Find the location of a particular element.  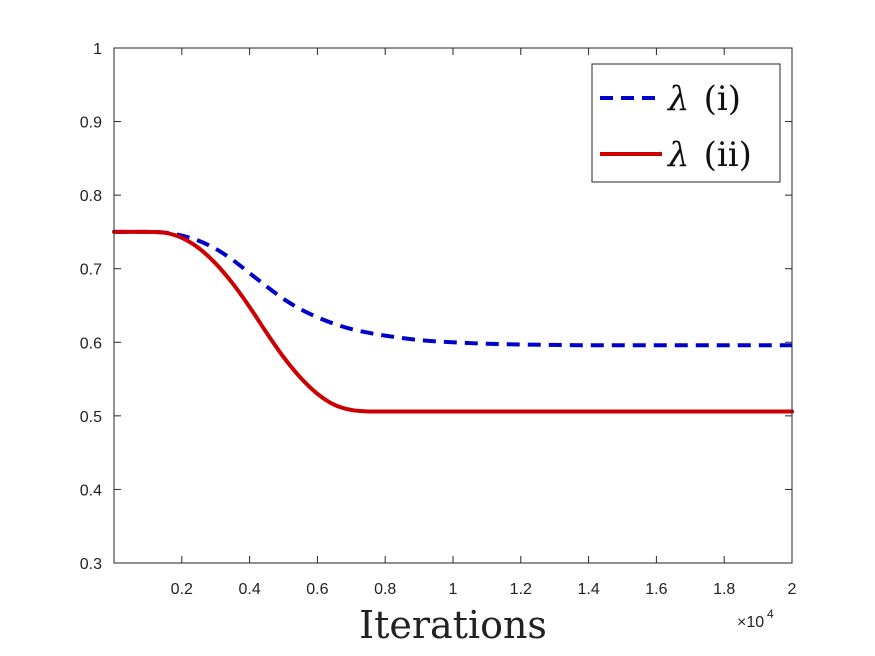

x-tick-label: 0.2 is located at coordinates (182, 589).